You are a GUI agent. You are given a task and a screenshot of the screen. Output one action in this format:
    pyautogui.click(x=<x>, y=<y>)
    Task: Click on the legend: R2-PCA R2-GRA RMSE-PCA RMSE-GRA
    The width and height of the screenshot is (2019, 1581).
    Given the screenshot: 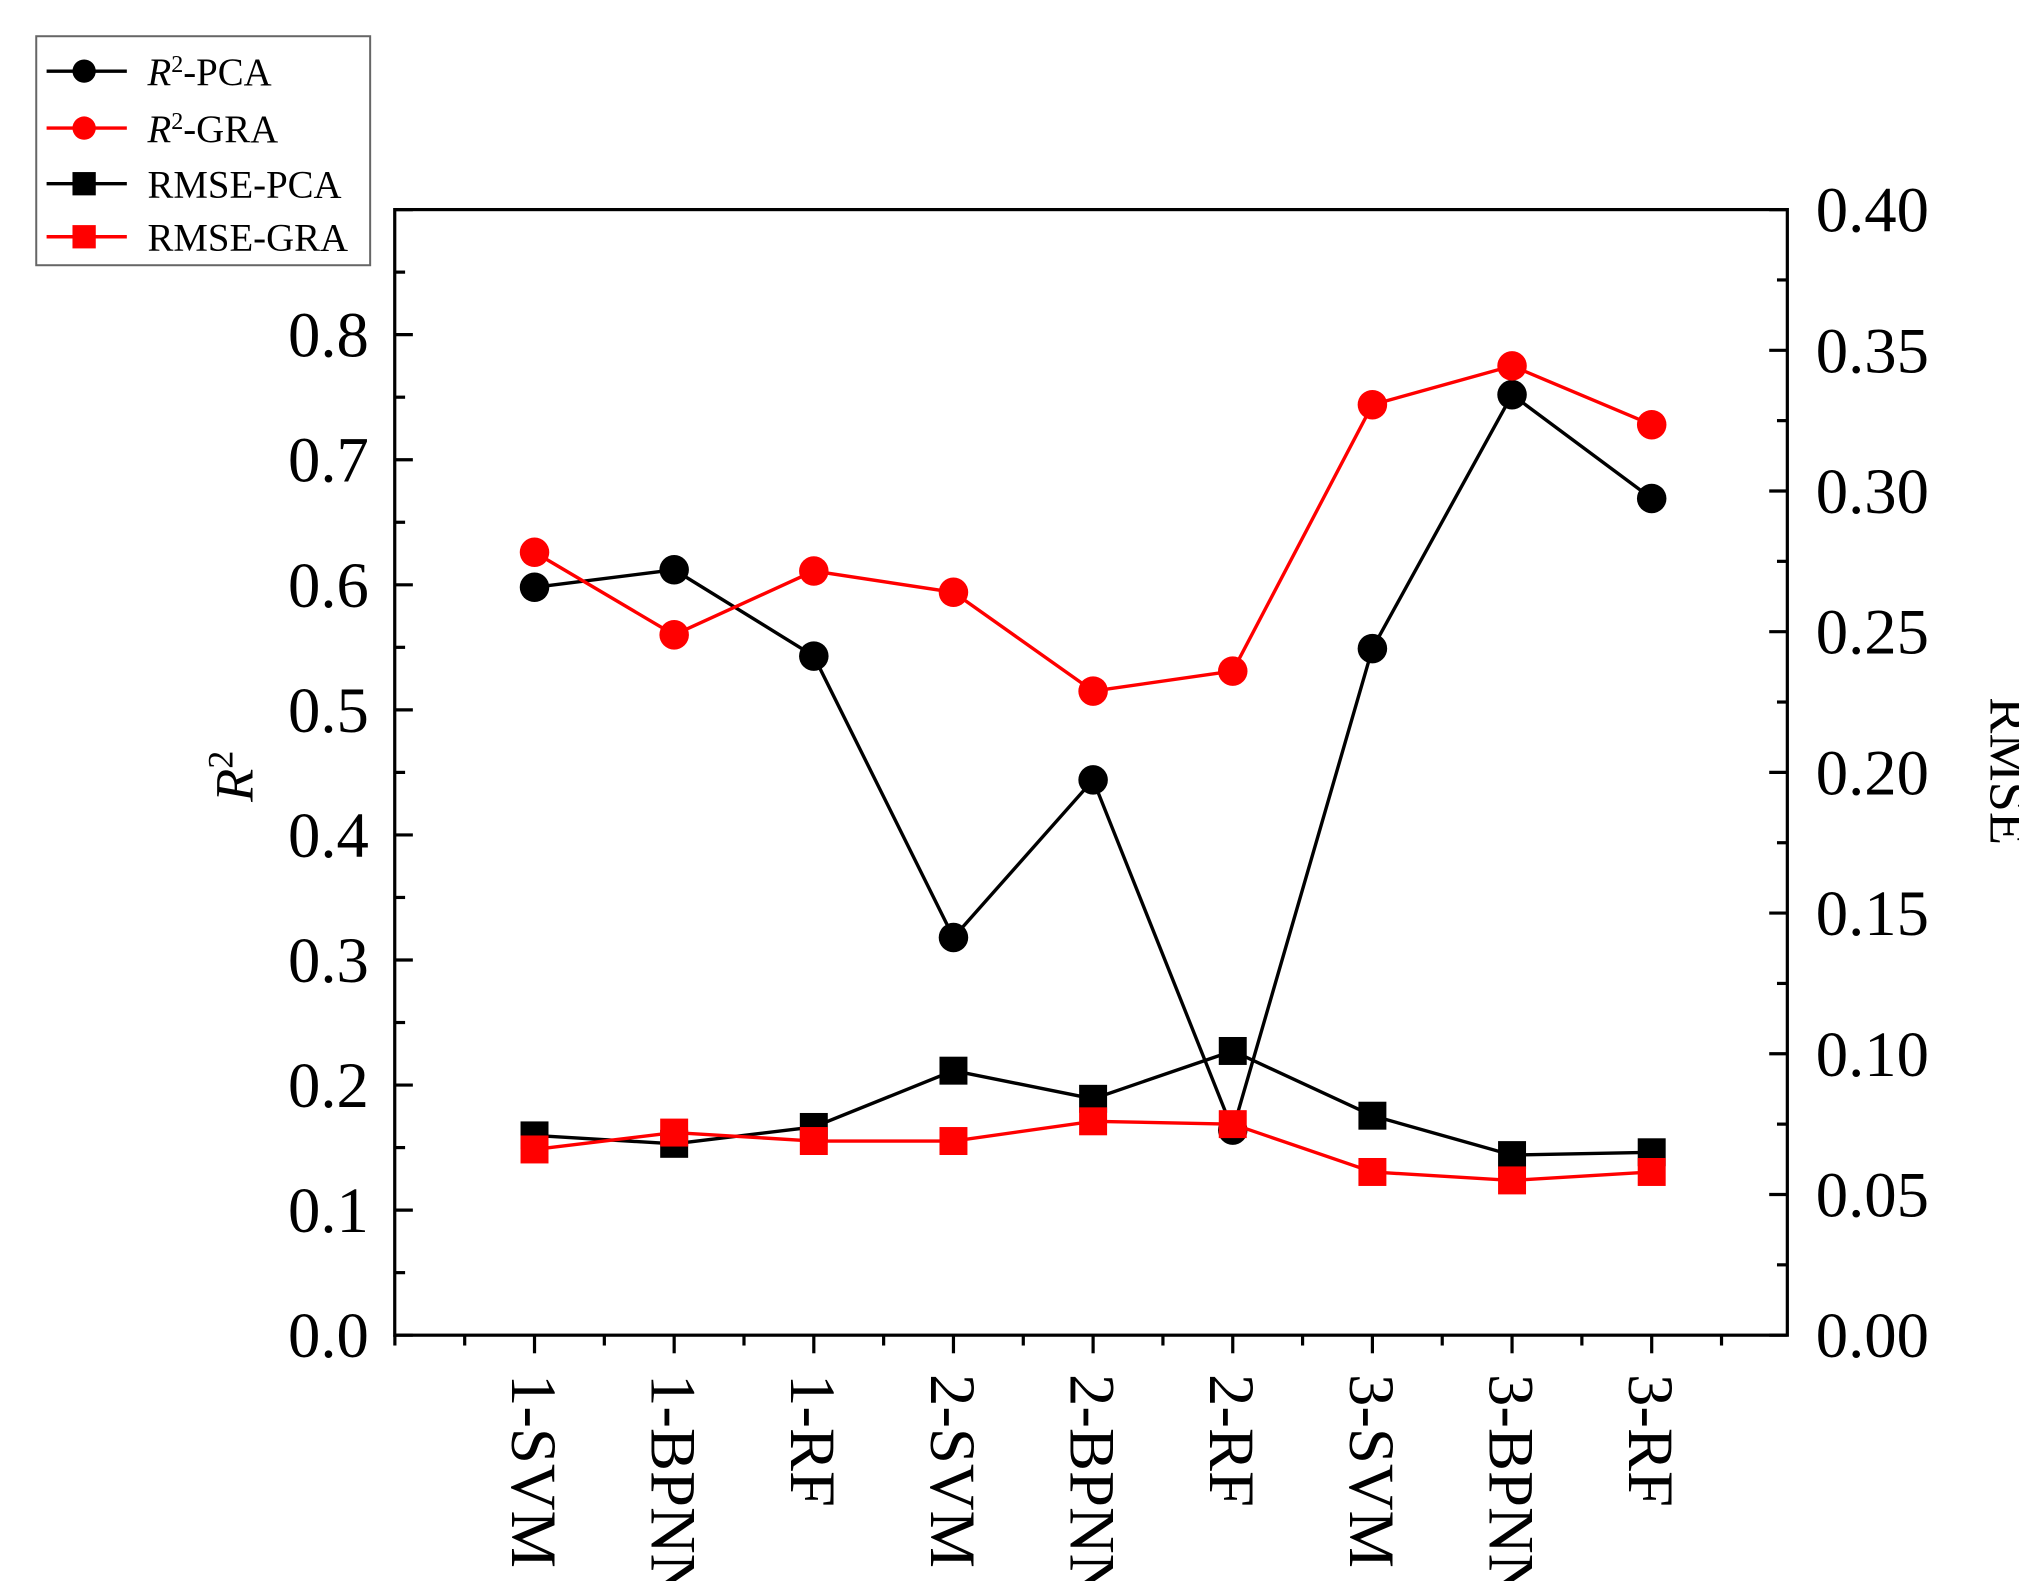 What is the action you would take?
    pyautogui.click(x=203, y=151)
    